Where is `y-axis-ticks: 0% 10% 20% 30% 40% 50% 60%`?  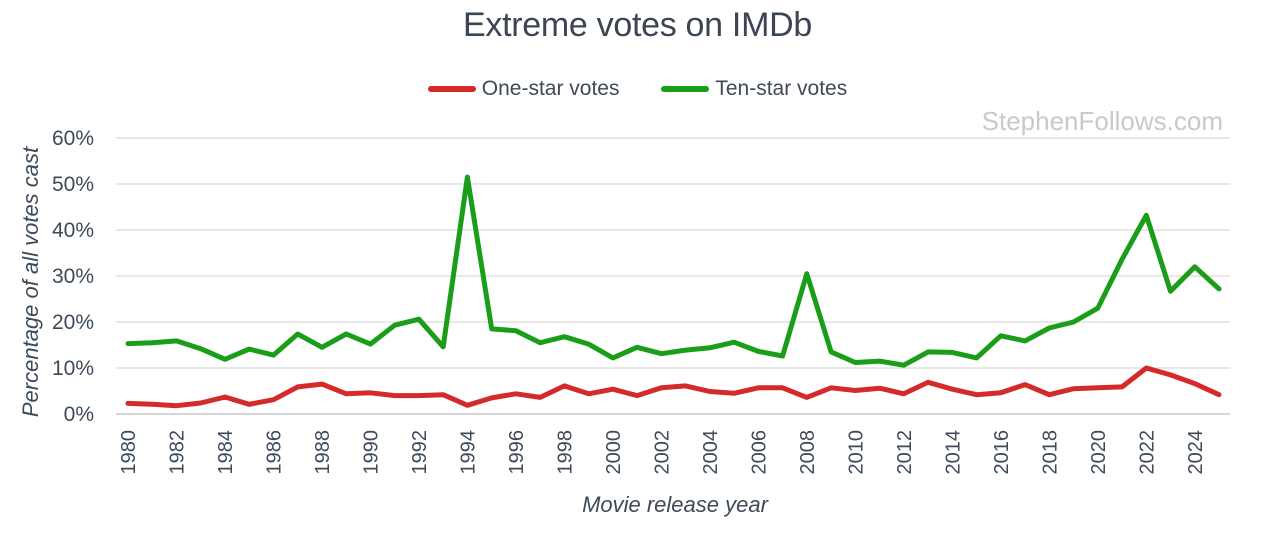
y-axis-ticks: 0% 10% 20% 30% 40% 50% 60% is located at coordinates (73, 276).